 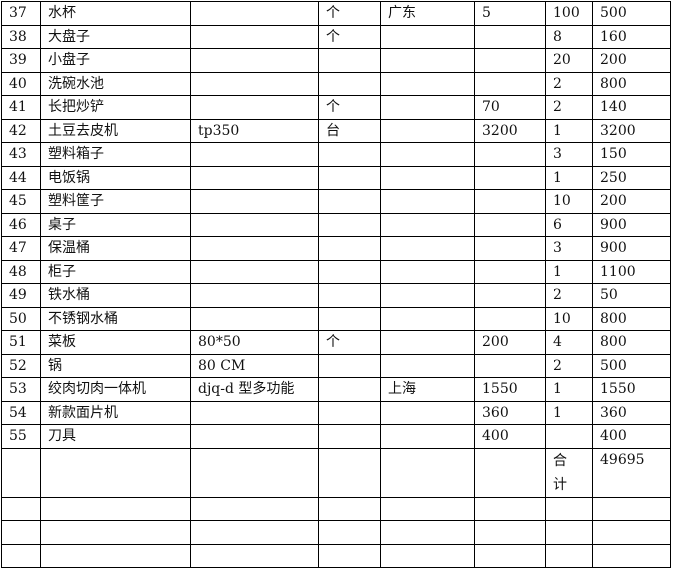 What do you see at coordinates (631, 472) in the screenshot?
I see `amount-cell: 49695` at bounding box center [631, 472].